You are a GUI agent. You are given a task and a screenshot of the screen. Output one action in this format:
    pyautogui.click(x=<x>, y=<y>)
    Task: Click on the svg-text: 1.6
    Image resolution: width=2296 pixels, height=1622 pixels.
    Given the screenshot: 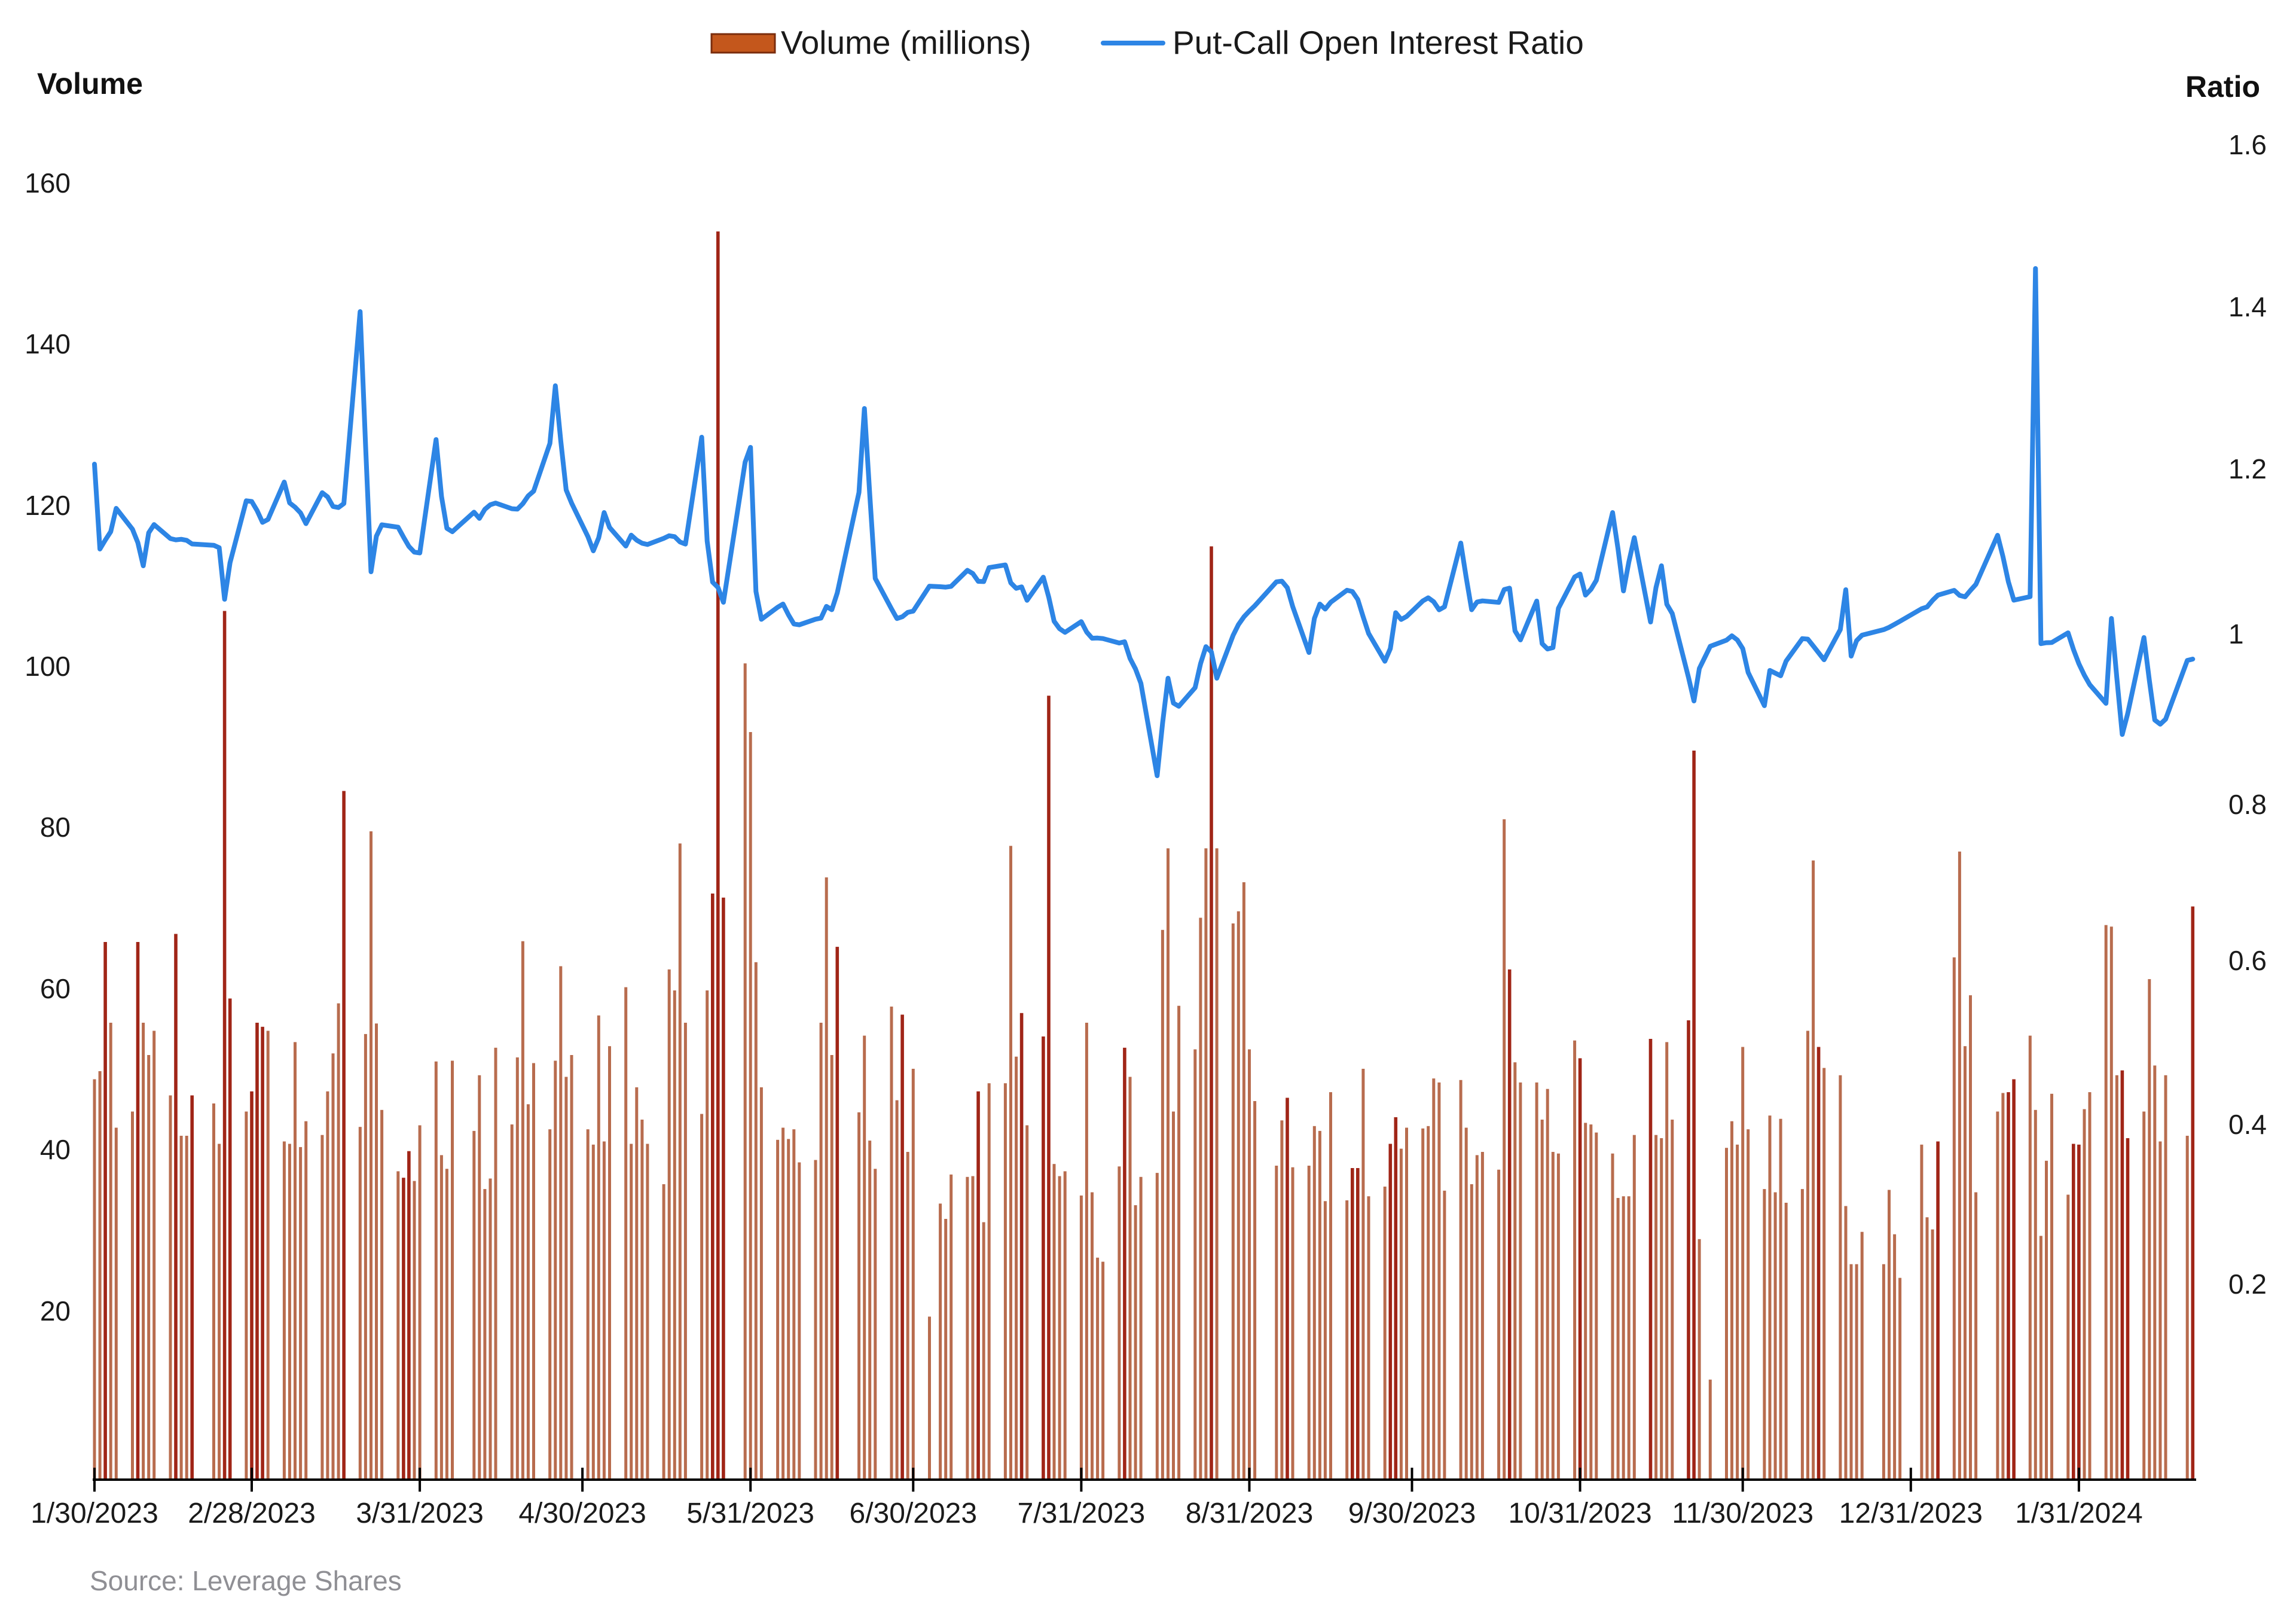 What is the action you would take?
    pyautogui.click(x=2247, y=144)
    